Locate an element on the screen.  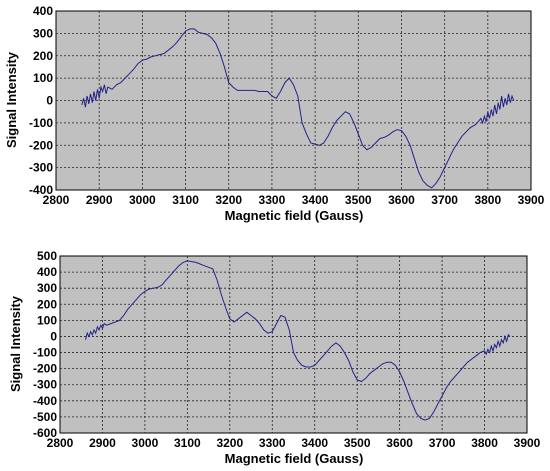
chart-1-x-axis-label: Magnetic field (Gauss) is located at coordinates (294, 215).